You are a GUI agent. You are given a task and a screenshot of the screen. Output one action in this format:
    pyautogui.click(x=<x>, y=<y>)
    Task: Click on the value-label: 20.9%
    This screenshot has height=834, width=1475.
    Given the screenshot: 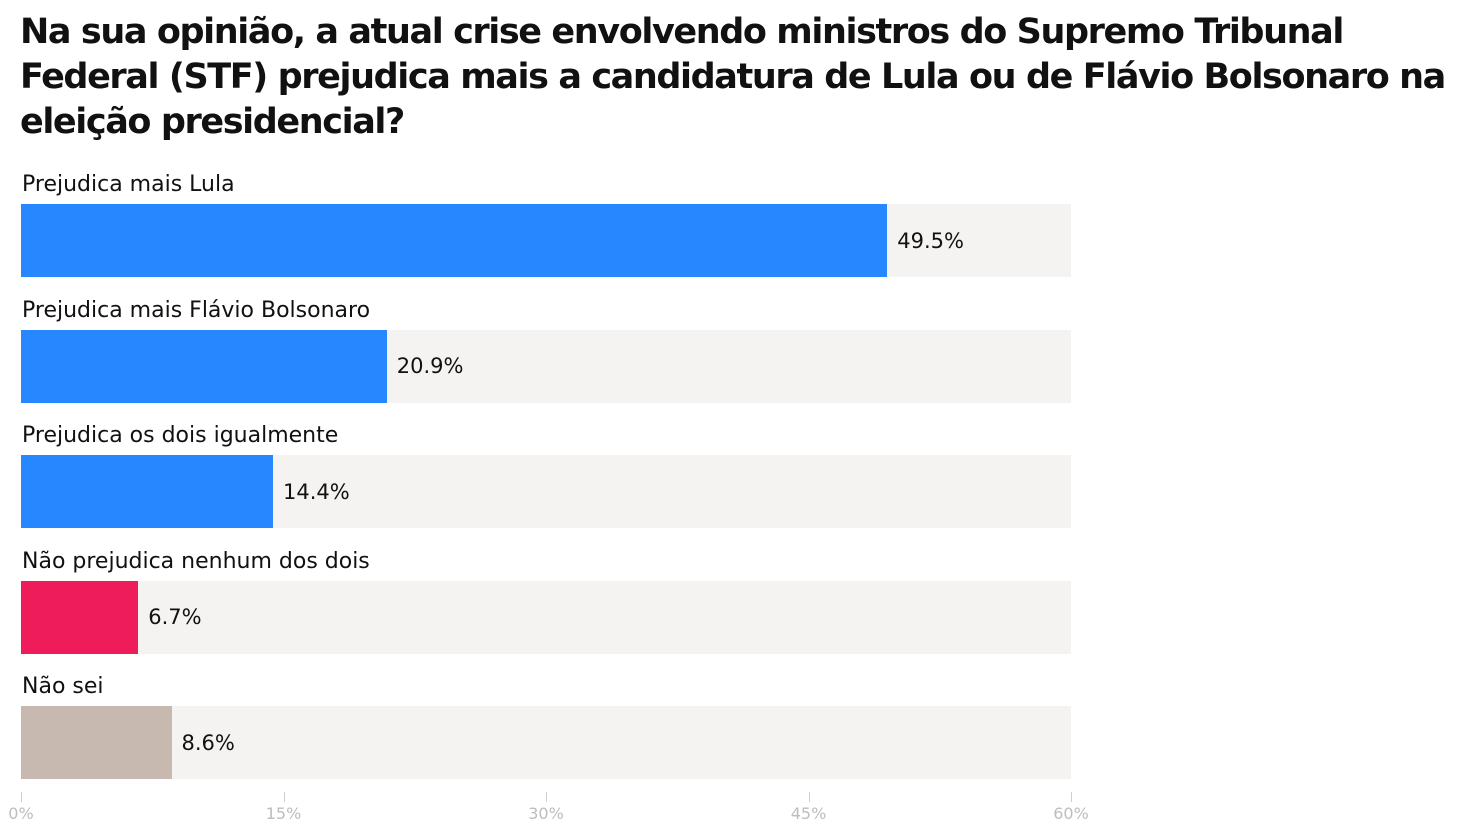 What is the action you would take?
    pyautogui.click(x=430, y=366)
    